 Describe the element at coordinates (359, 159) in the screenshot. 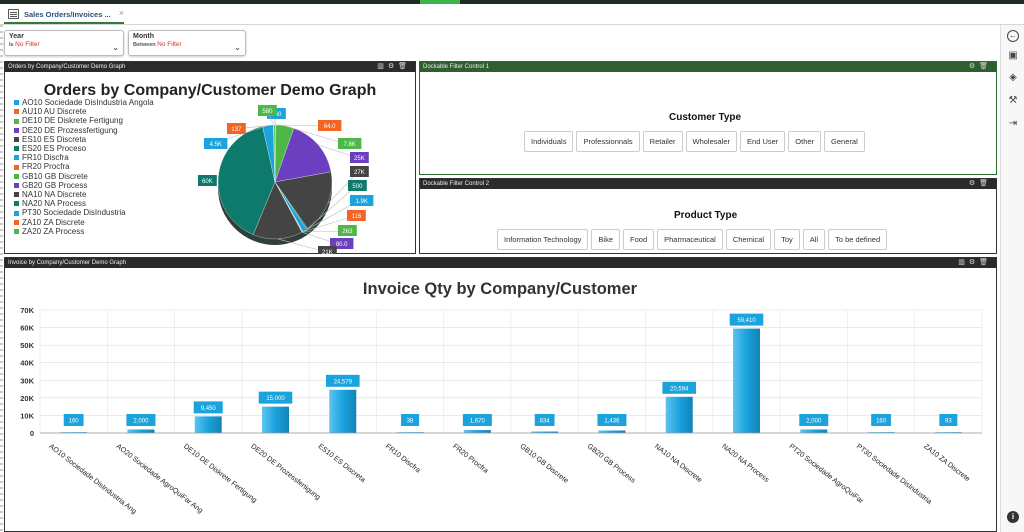

I see `pie-data-label: 25K` at that location.